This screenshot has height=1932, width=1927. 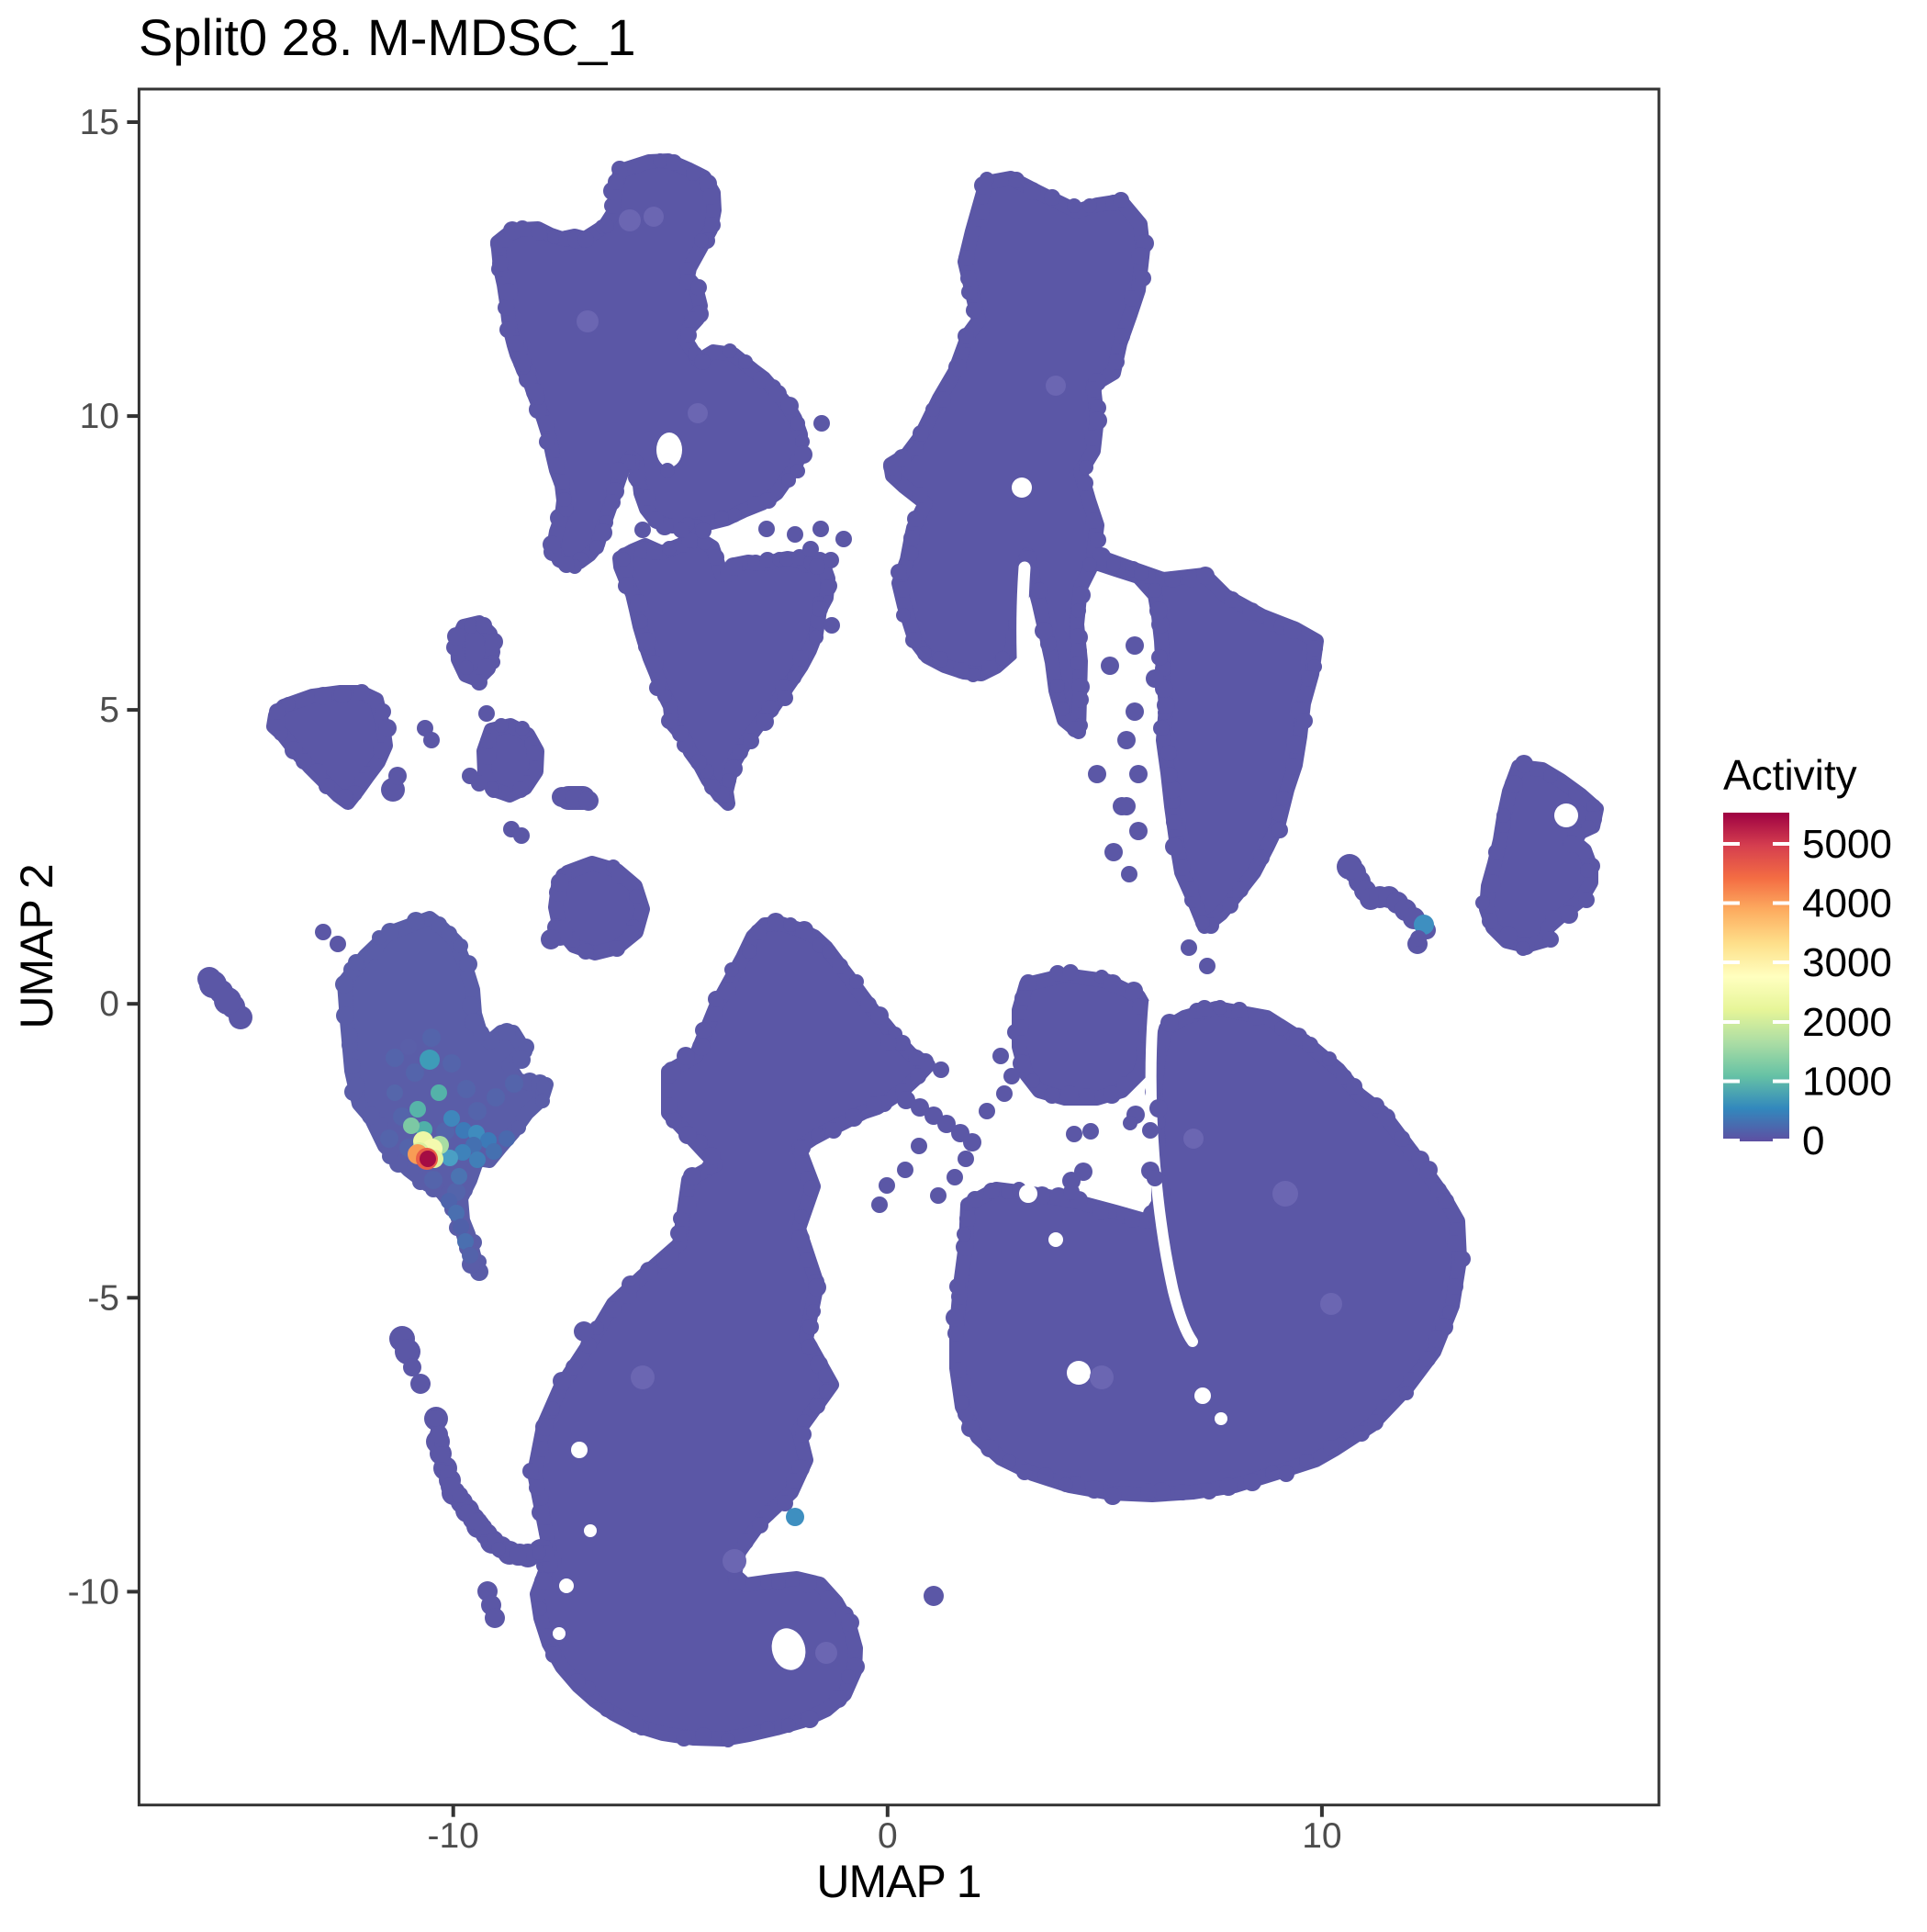 What do you see at coordinates (1847, 845) in the screenshot?
I see `svg-text: 5000` at bounding box center [1847, 845].